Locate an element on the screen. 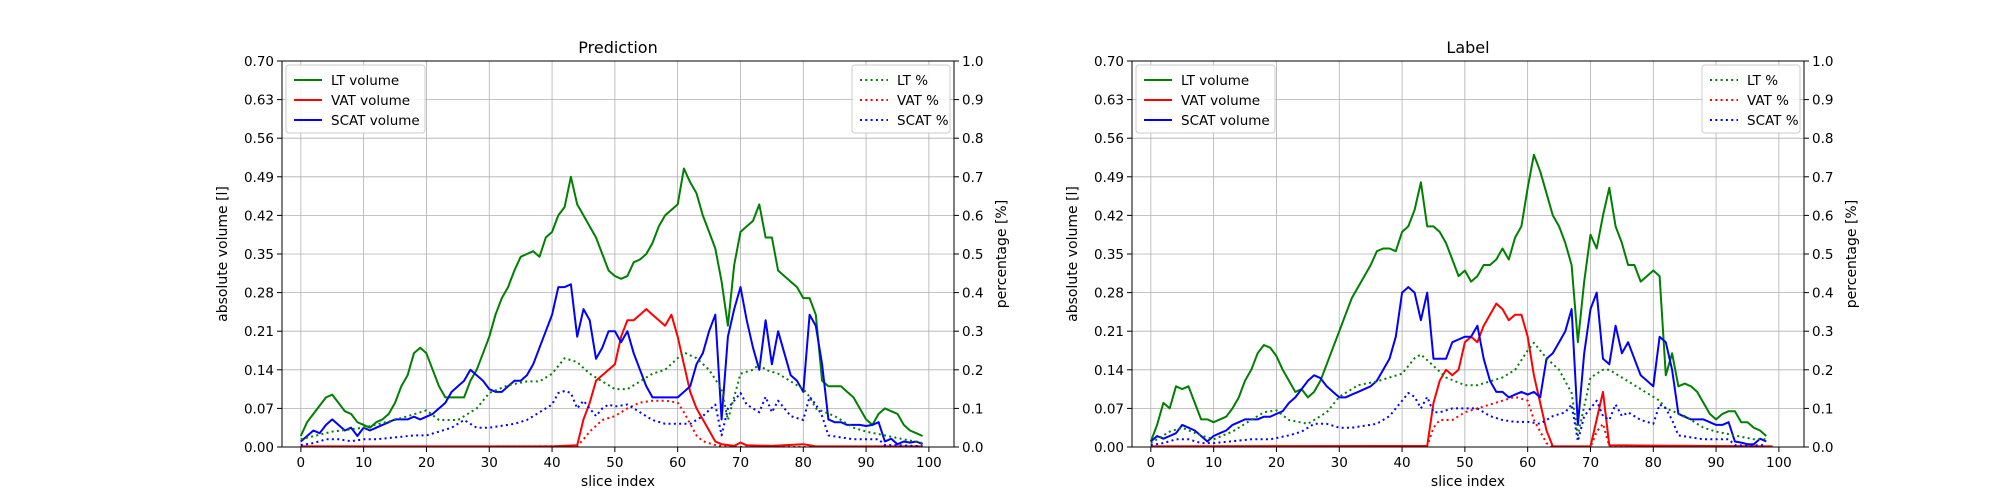 The width and height of the screenshot is (2000, 500). y-tick-label: 0.70 is located at coordinates (1109, 62).